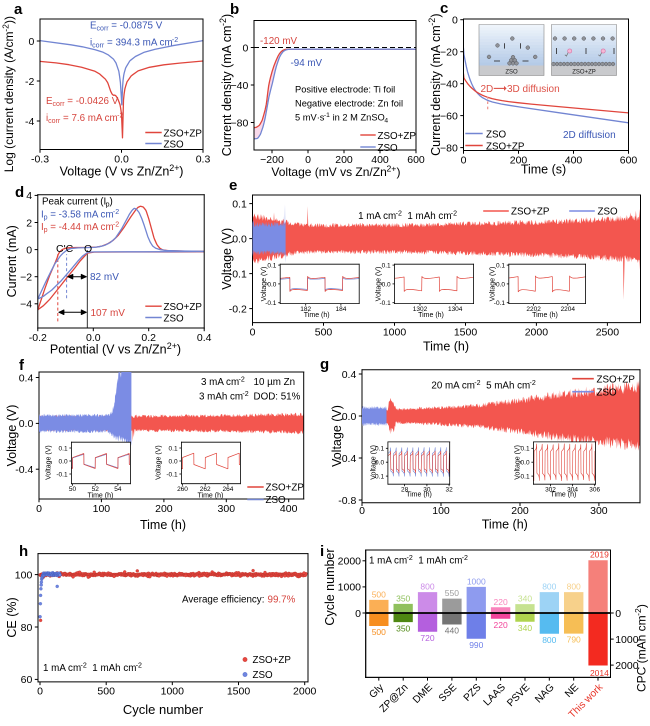 This screenshot has width=650, height=726. What do you see at coordinates (533, 309) in the screenshot?
I see `svg-text: 2202` at bounding box center [533, 309].